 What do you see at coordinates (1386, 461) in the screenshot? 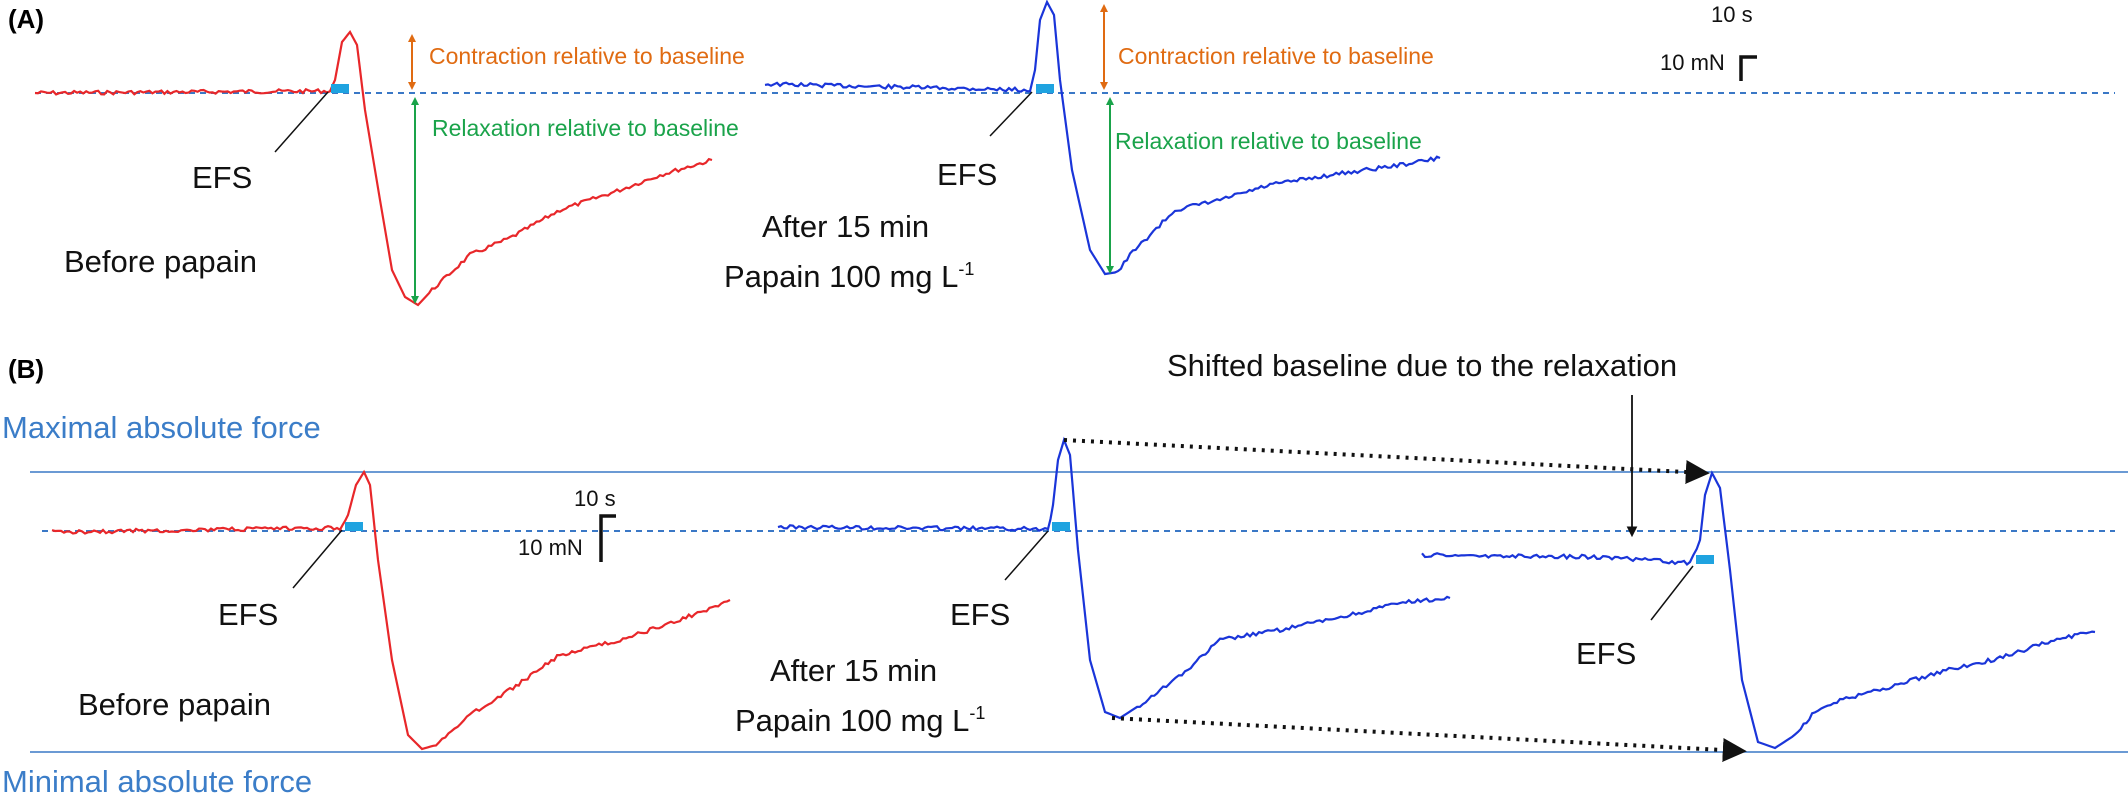
I see `max-force-dotted-arrow` at bounding box center [1386, 461].